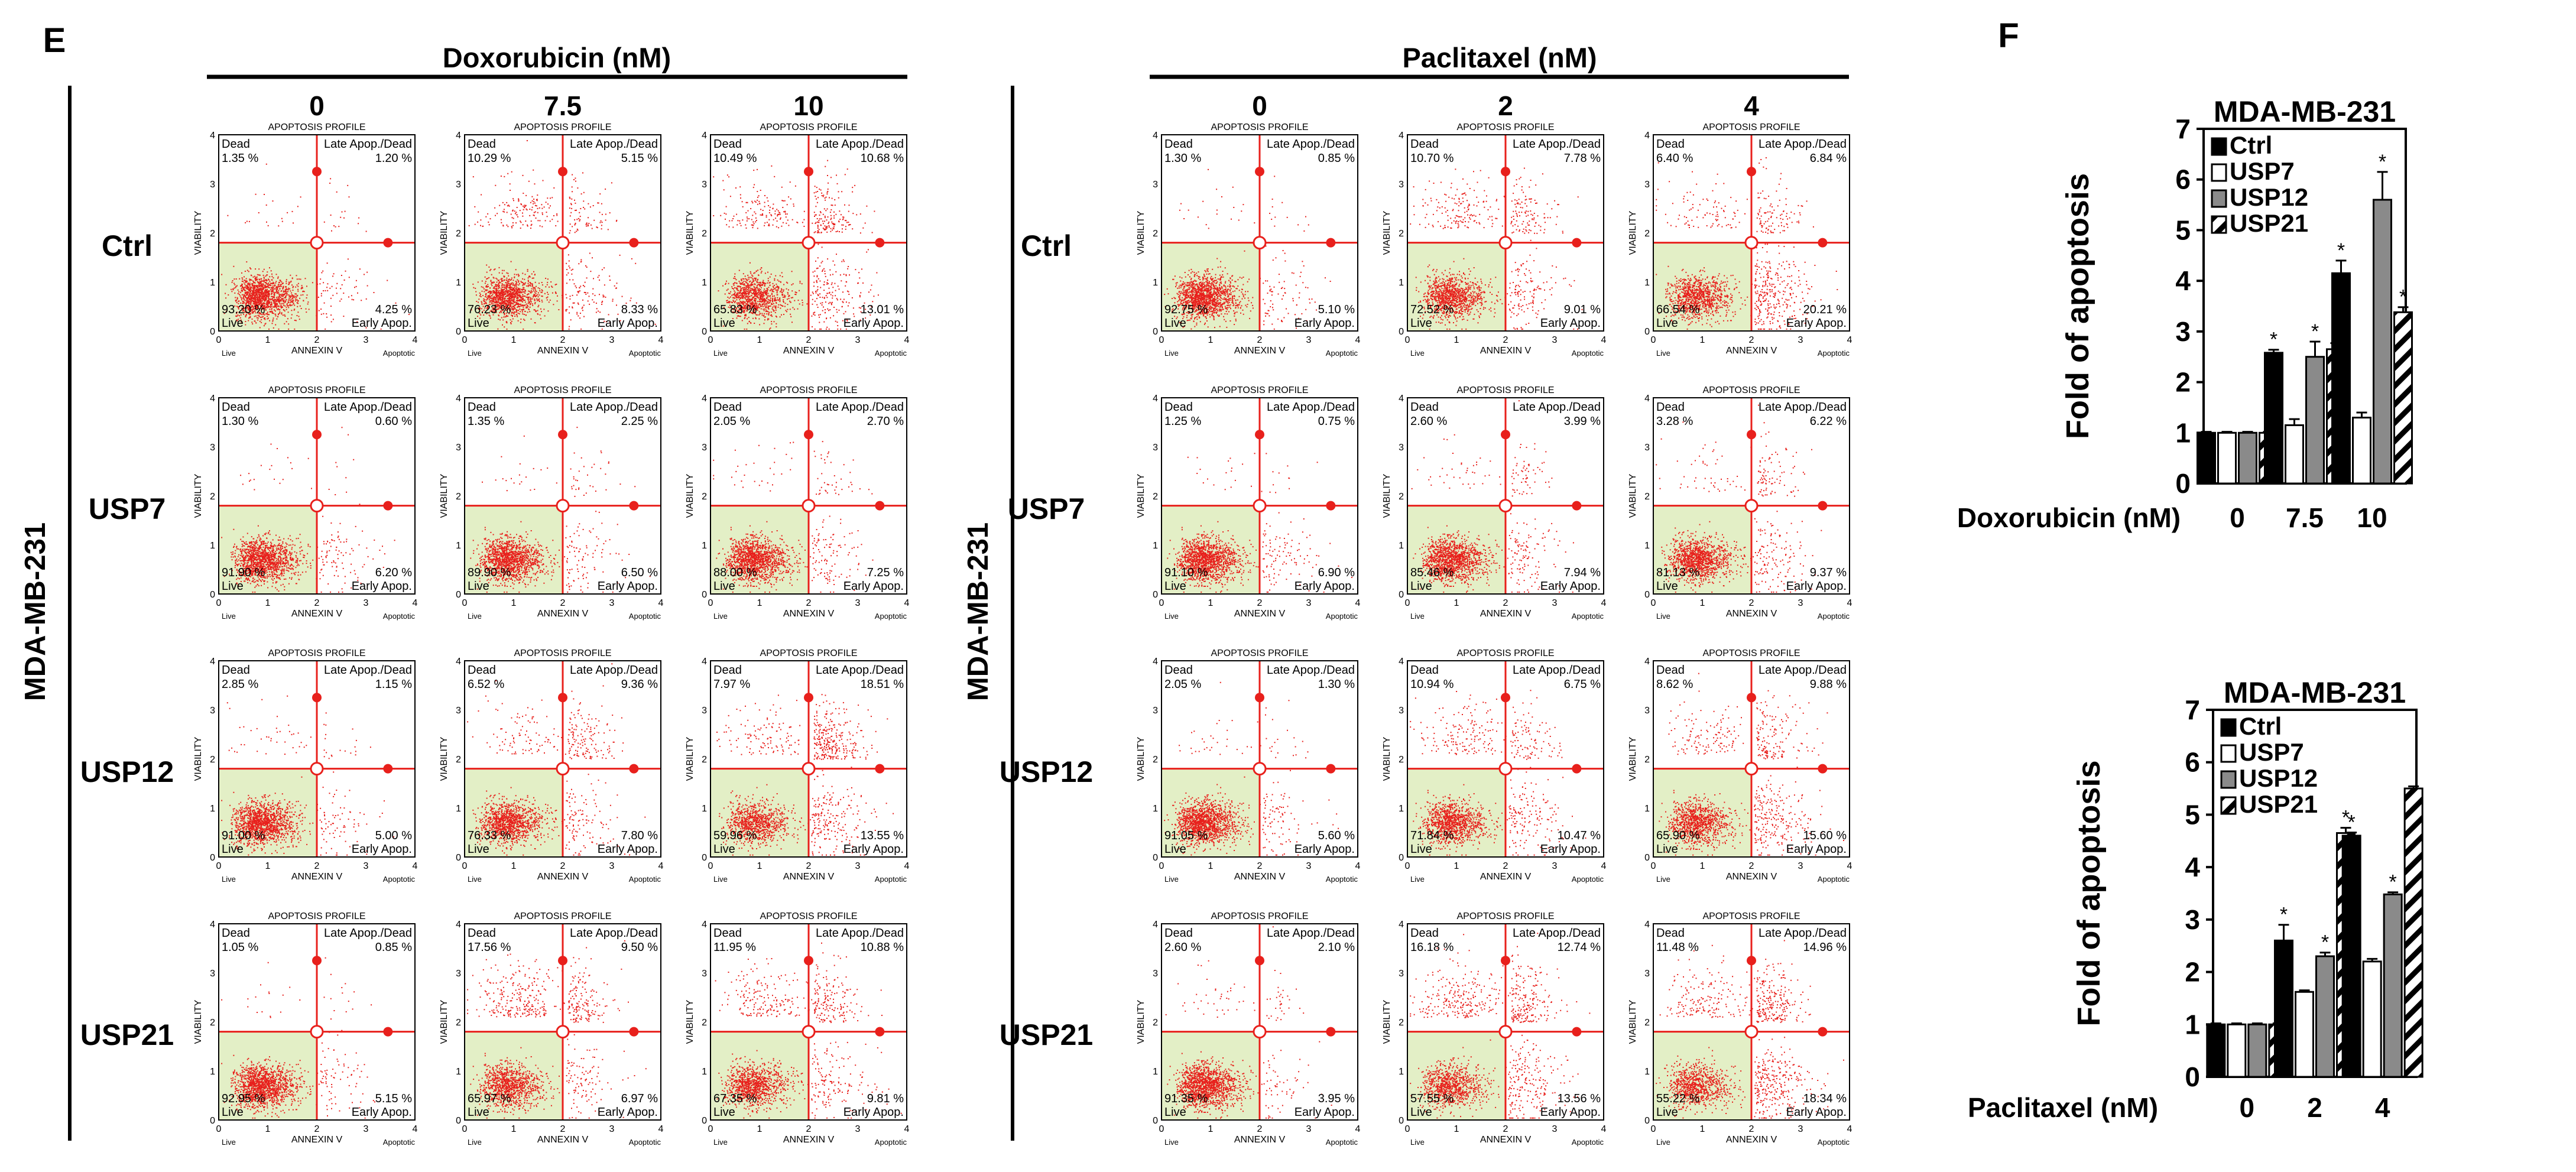  Describe the element at coordinates (891, 353) in the screenshot. I see `x-region-label: Apoptotic` at that location.